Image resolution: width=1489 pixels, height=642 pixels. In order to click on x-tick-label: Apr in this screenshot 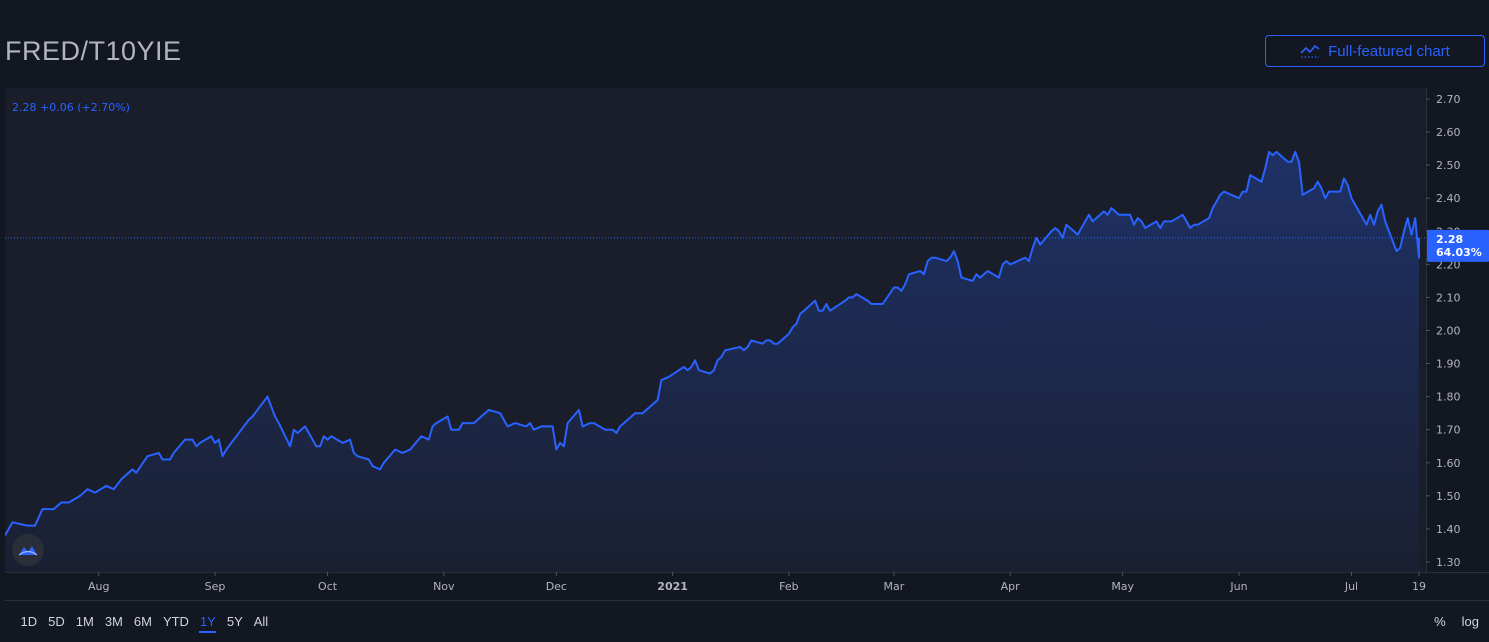, I will do `click(1011, 586)`.